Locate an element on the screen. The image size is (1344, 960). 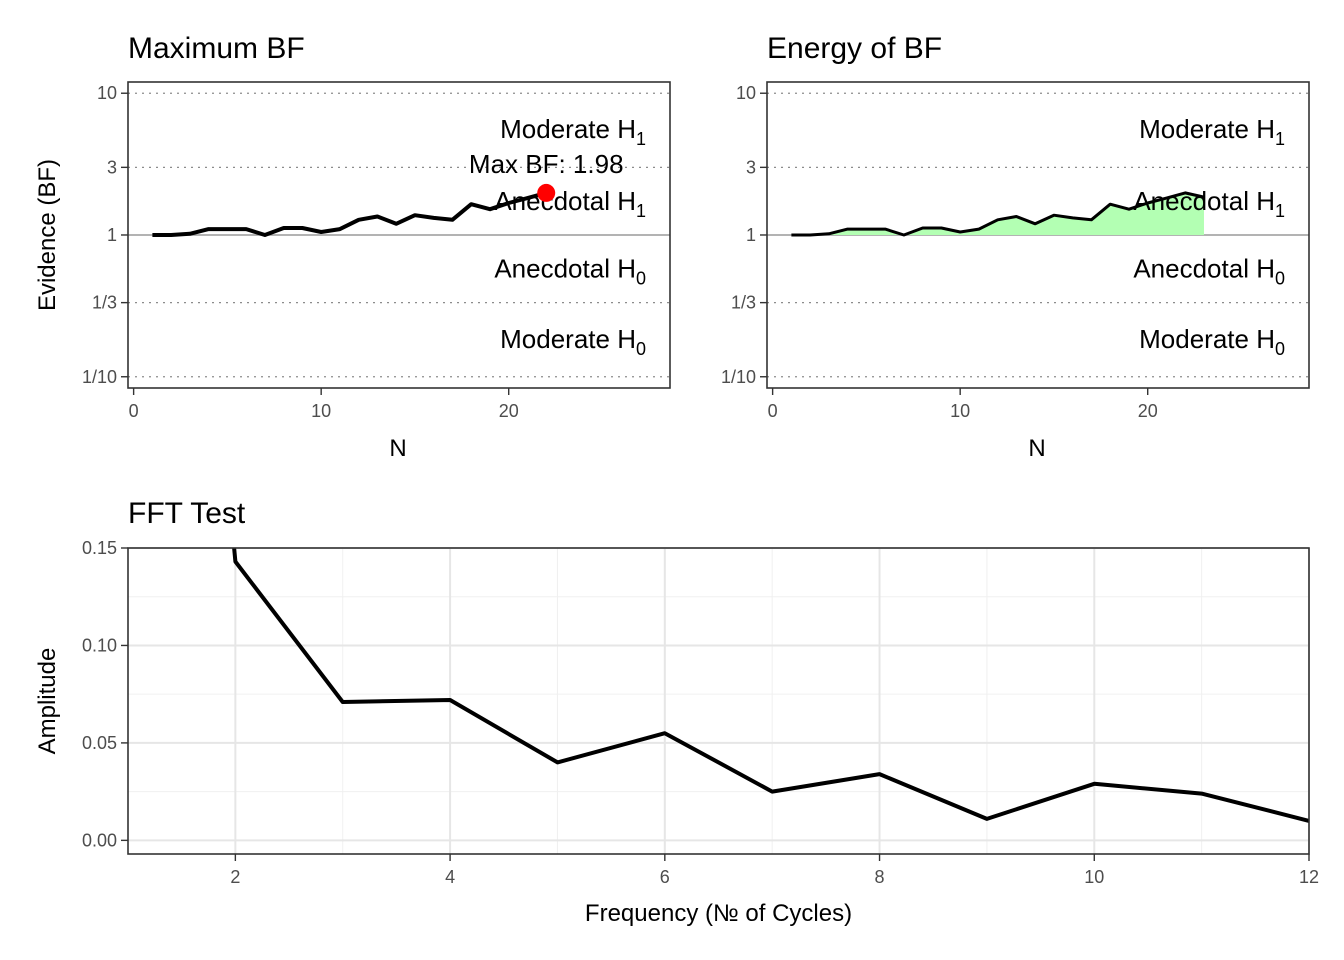
chart-title: Maximum BF is located at coordinates (216, 48).